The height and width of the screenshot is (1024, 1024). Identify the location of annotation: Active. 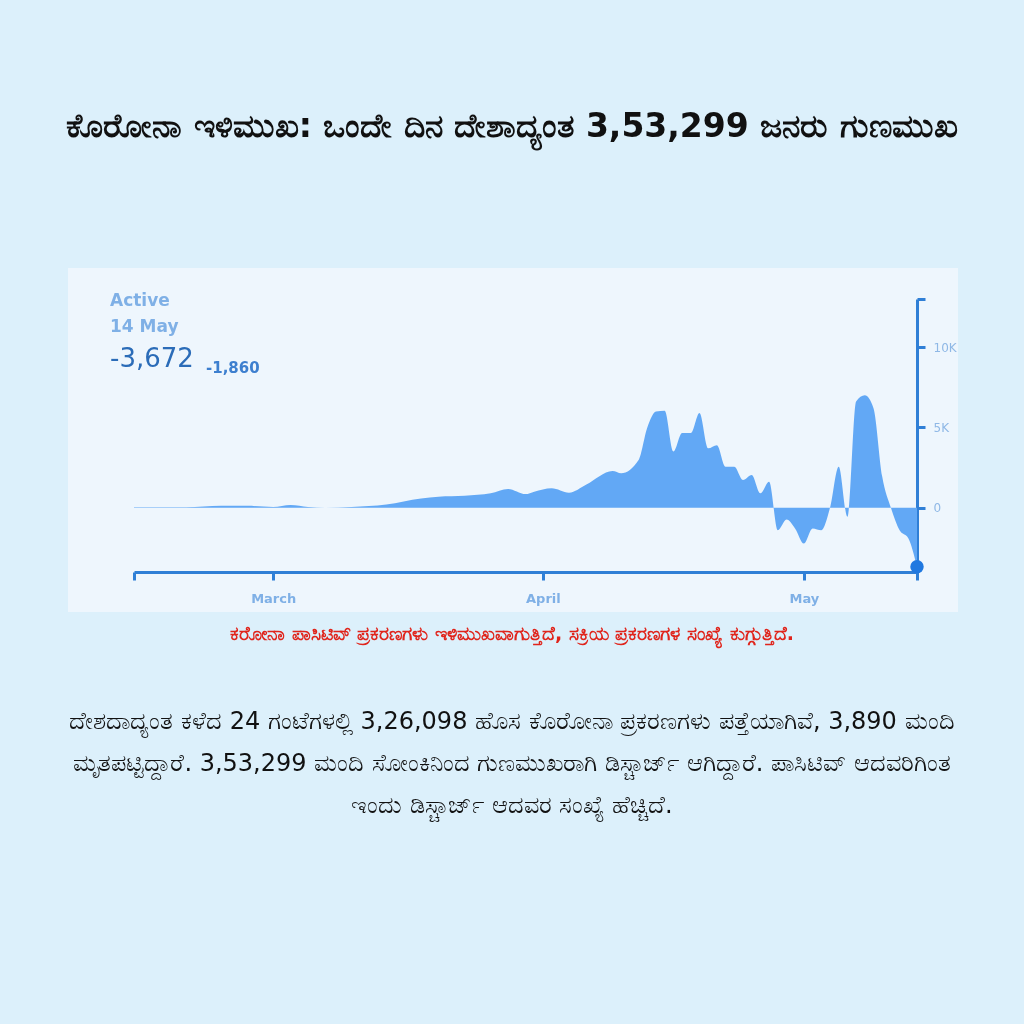
(140, 300).